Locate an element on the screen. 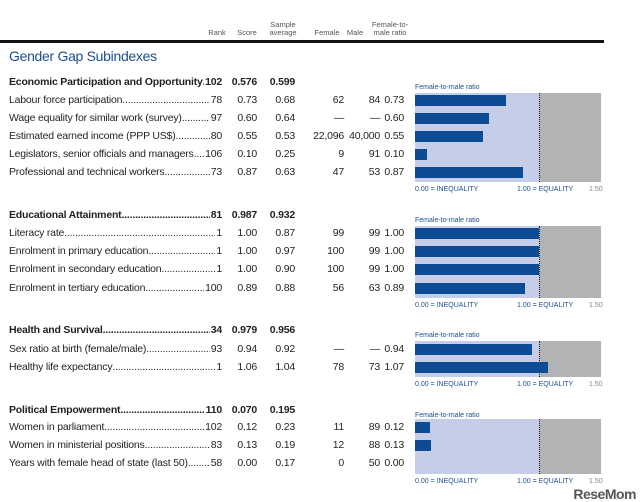  cell-score: 0.73 is located at coordinates (247, 100).